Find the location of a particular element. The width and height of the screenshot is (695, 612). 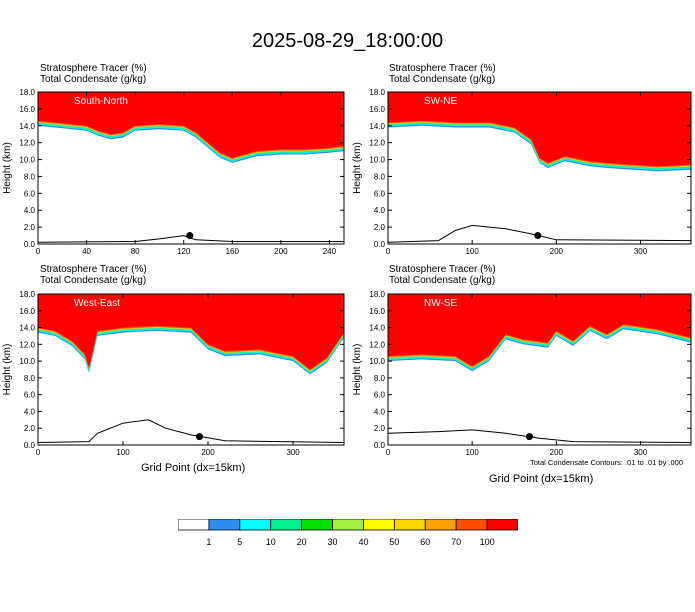

page-title: 2025-08-29_18:00:00 is located at coordinates (347, 41).